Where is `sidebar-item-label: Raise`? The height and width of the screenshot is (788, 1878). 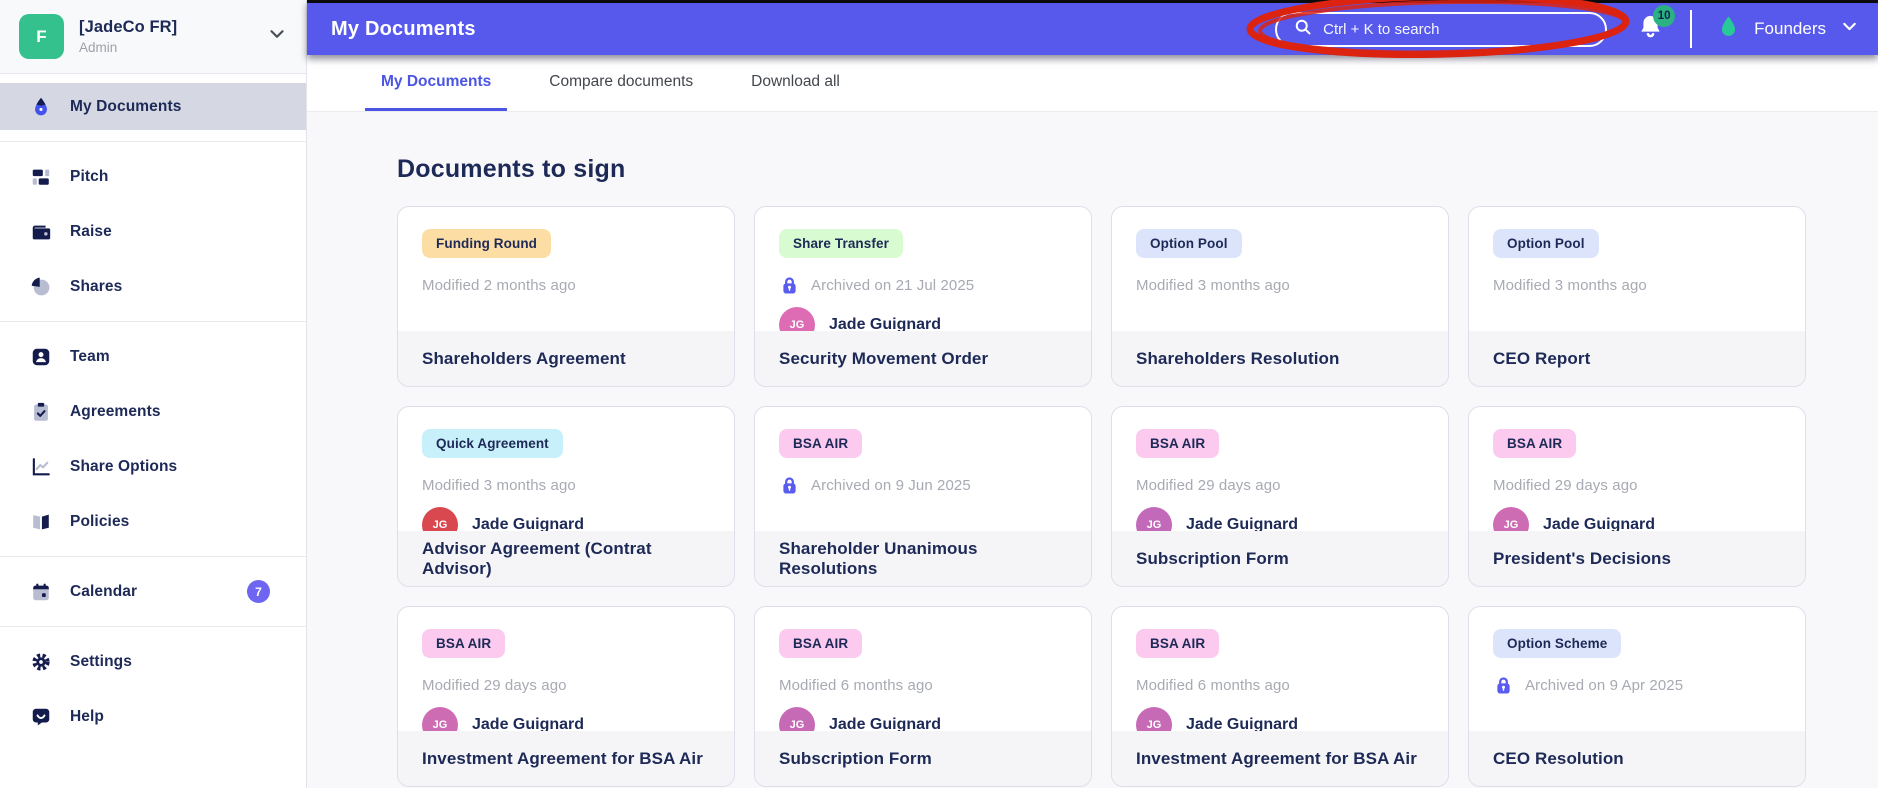 sidebar-item-label: Raise is located at coordinates (91, 231).